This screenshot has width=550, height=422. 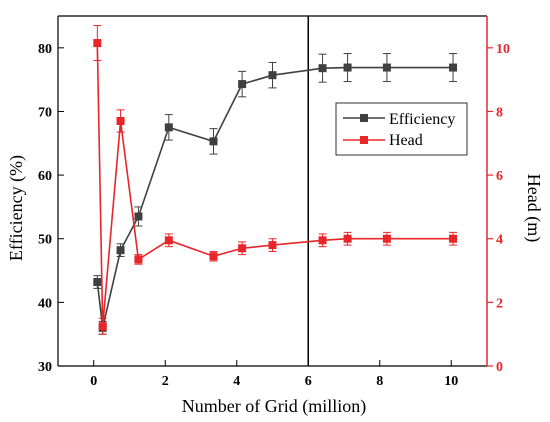 I want to click on y-left-tick-label: 70, so click(x=45, y=112).